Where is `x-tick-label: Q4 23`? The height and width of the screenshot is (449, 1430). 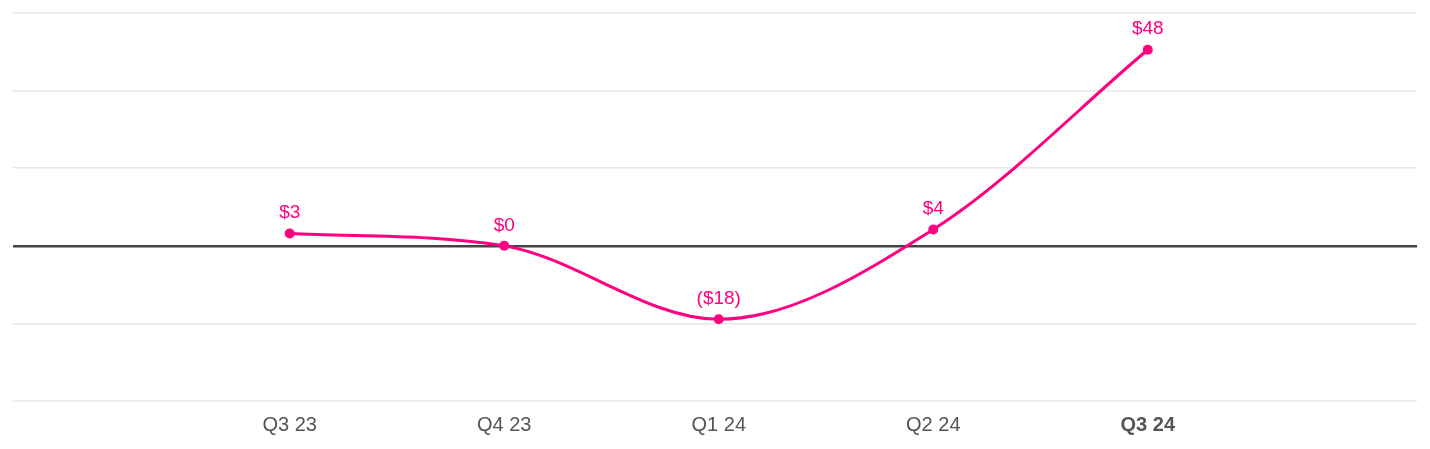
x-tick-label: Q4 23 is located at coordinates (504, 423).